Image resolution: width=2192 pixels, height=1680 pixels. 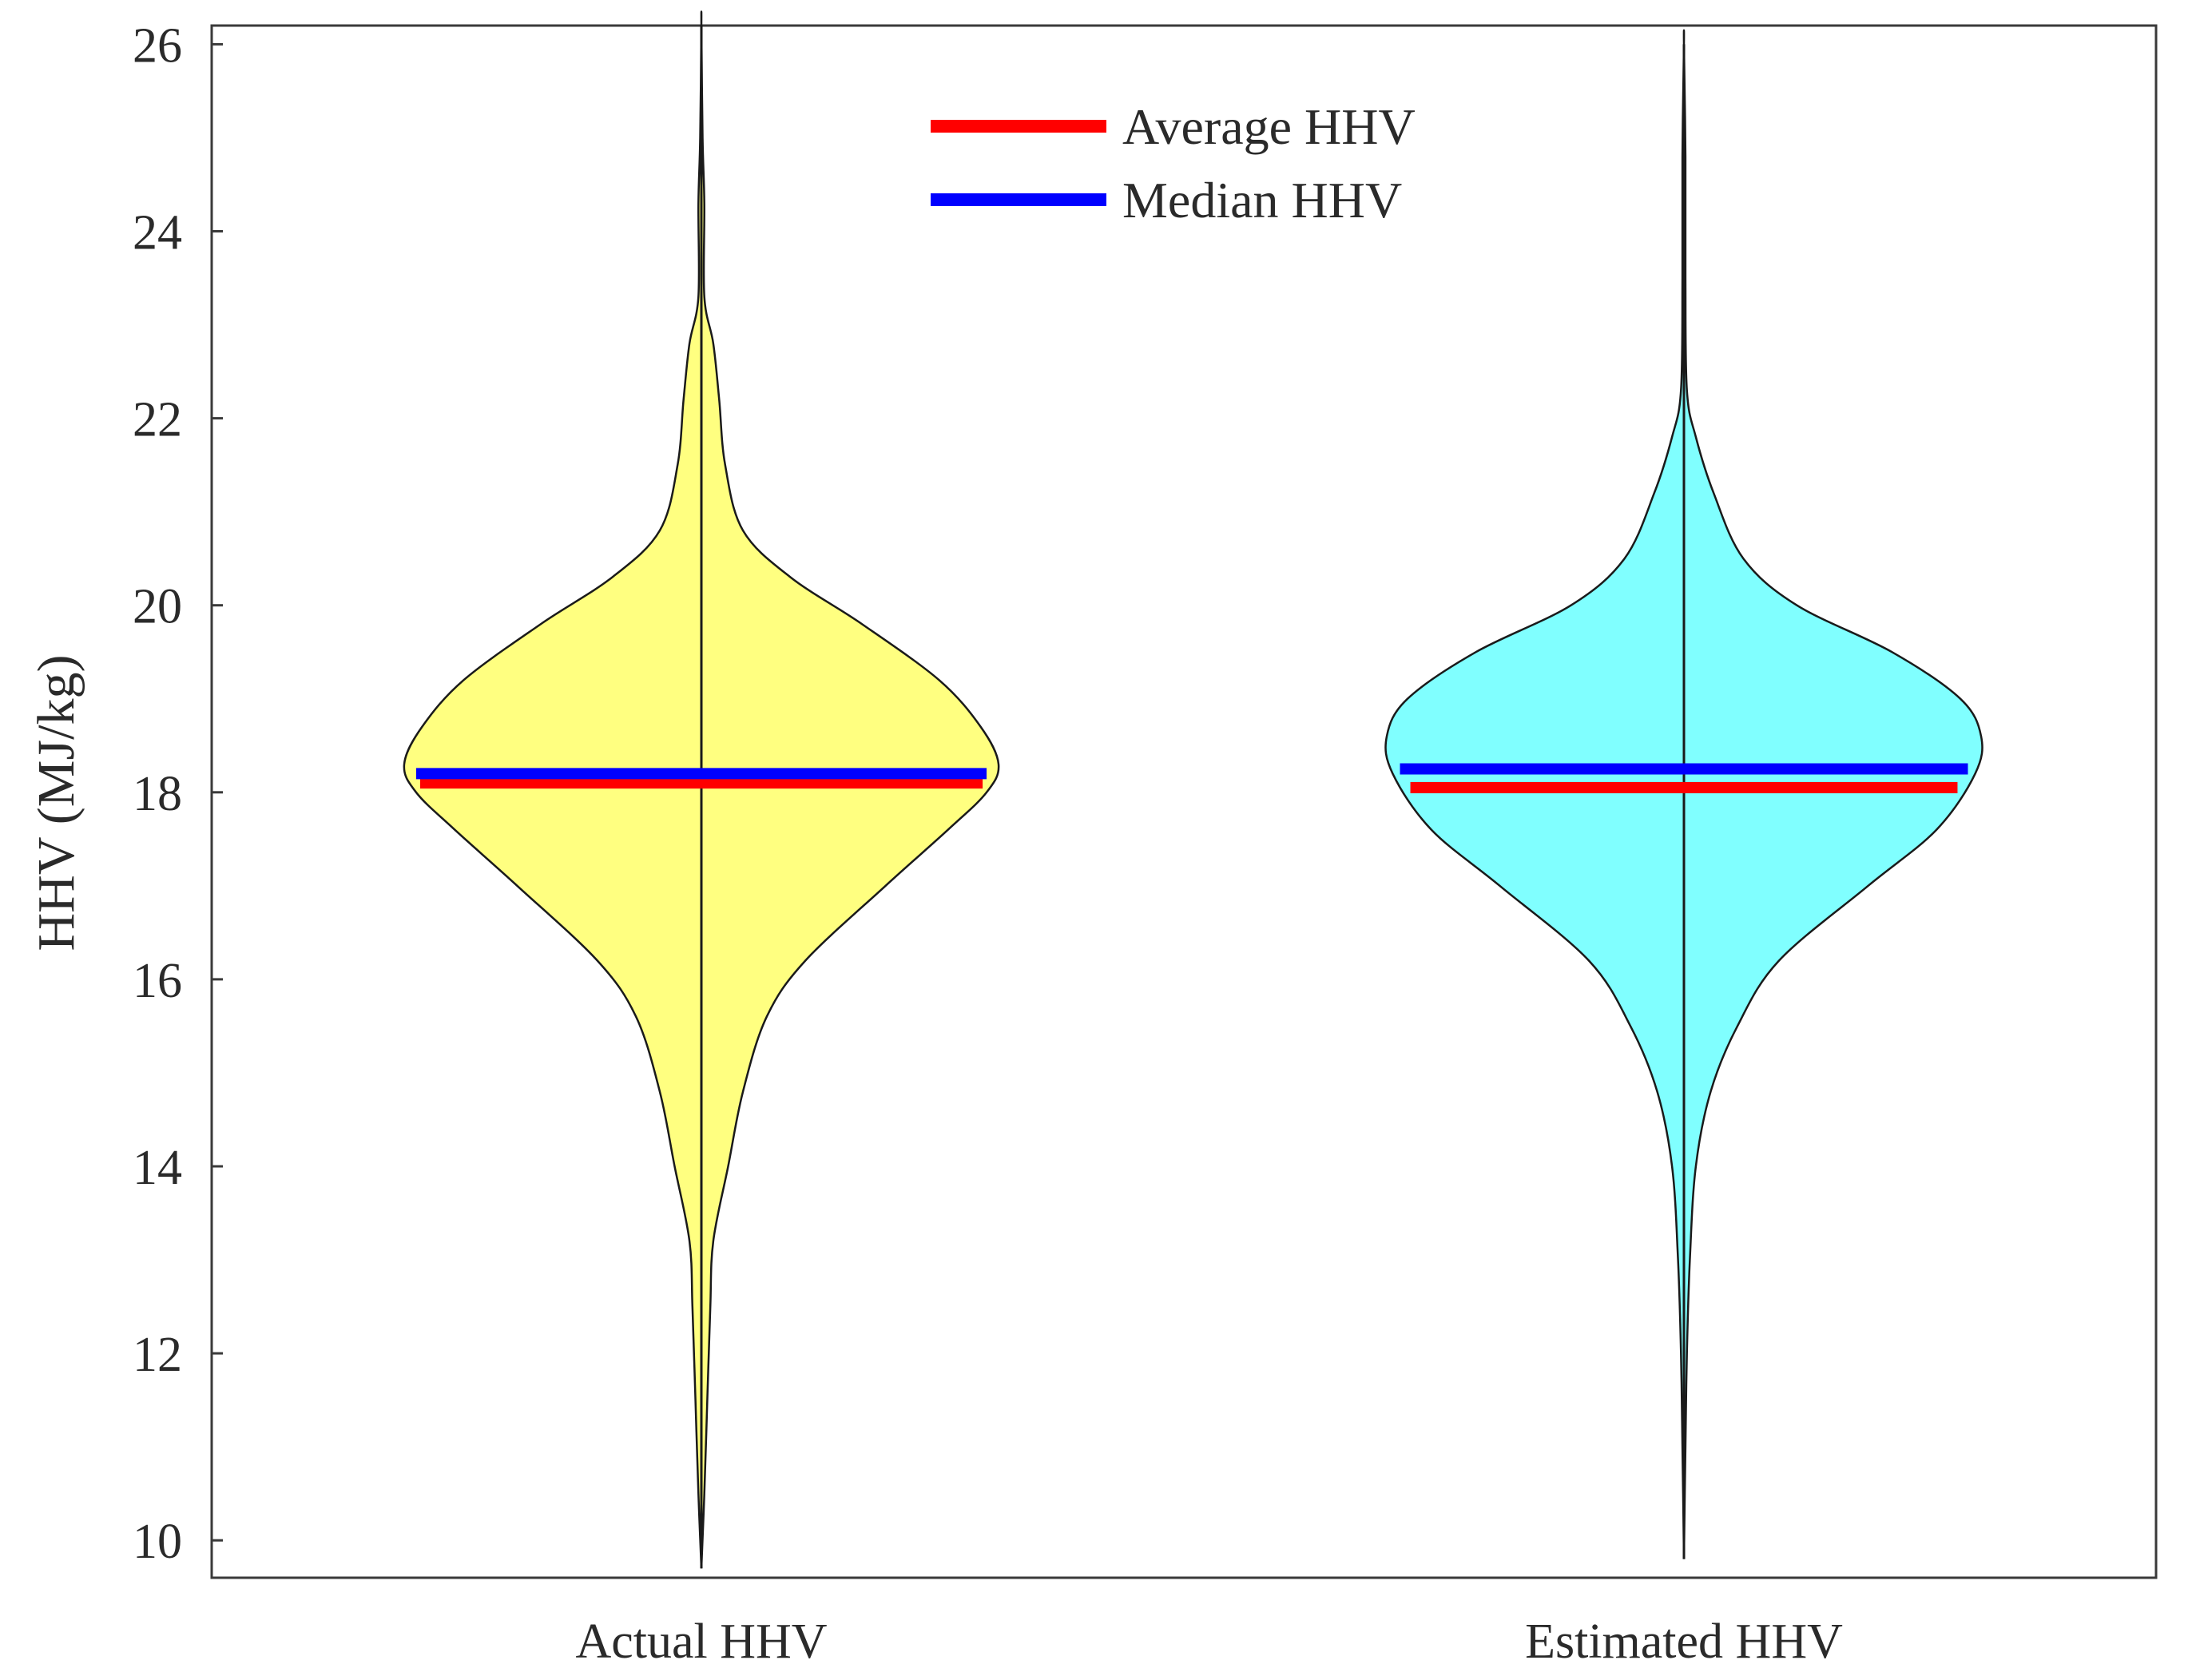 What do you see at coordinates (1173, 163) in the screenshot?
I see `legend: Average HHV Median HHV` at bounding box center [1173, 163].